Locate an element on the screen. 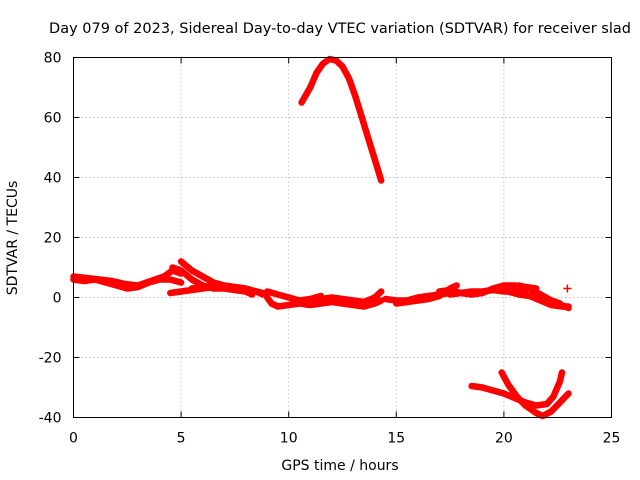  data-markers is located at coordinates (567, 288).